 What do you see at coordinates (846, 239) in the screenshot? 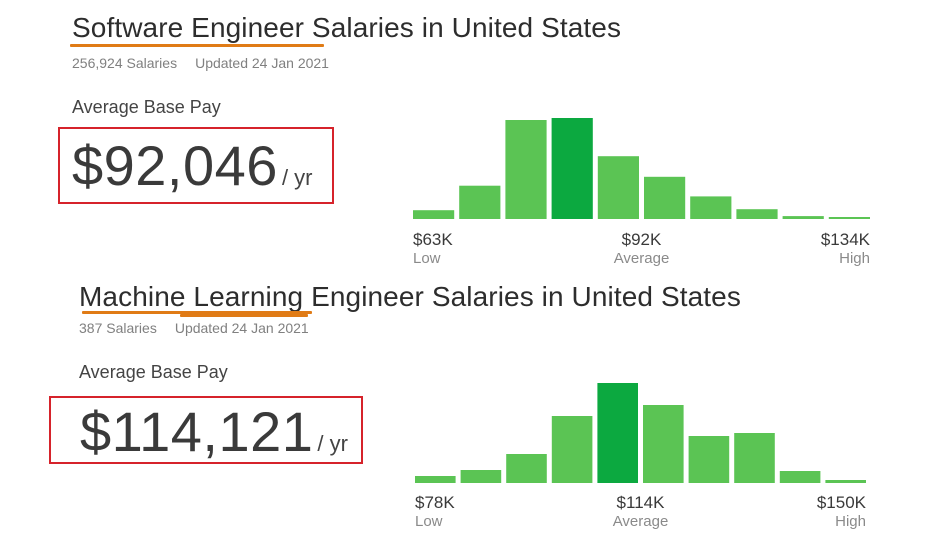
I see `tick-value-high: $134K` at bounding box center [846, 239].